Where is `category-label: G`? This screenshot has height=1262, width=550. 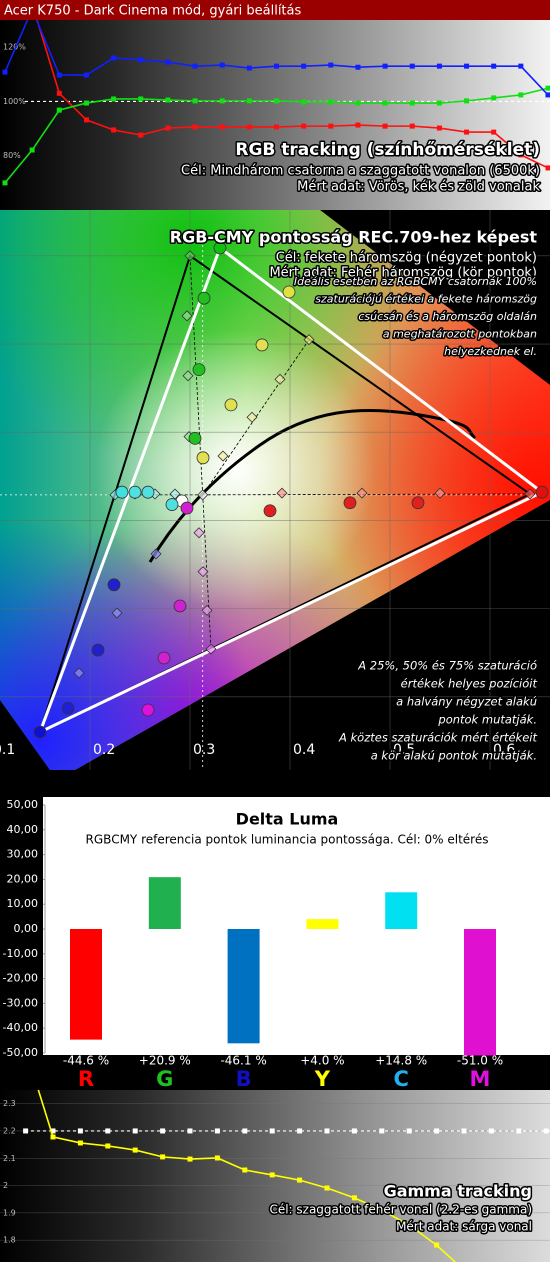 category-label: G is located at coordinates (164, 1079).